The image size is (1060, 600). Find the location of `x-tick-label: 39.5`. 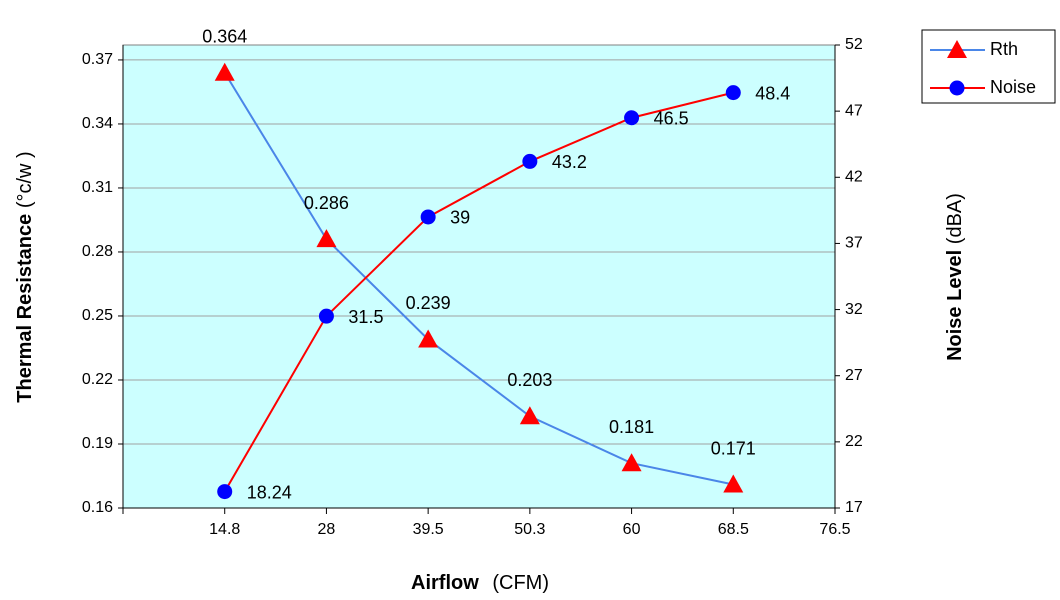

x-tick-label: 39.5 is located at coordinates (428, 529).